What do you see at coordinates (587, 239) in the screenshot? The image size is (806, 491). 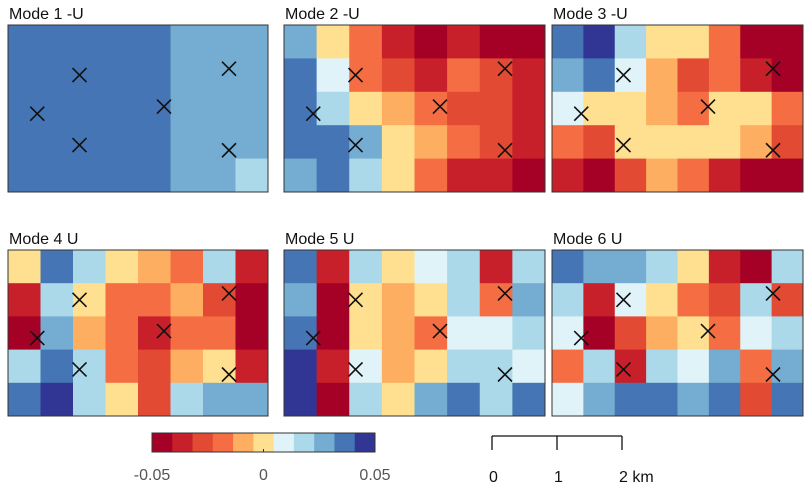 I see `panel-title: Mode 6 U` at bounding box center [587, 239].